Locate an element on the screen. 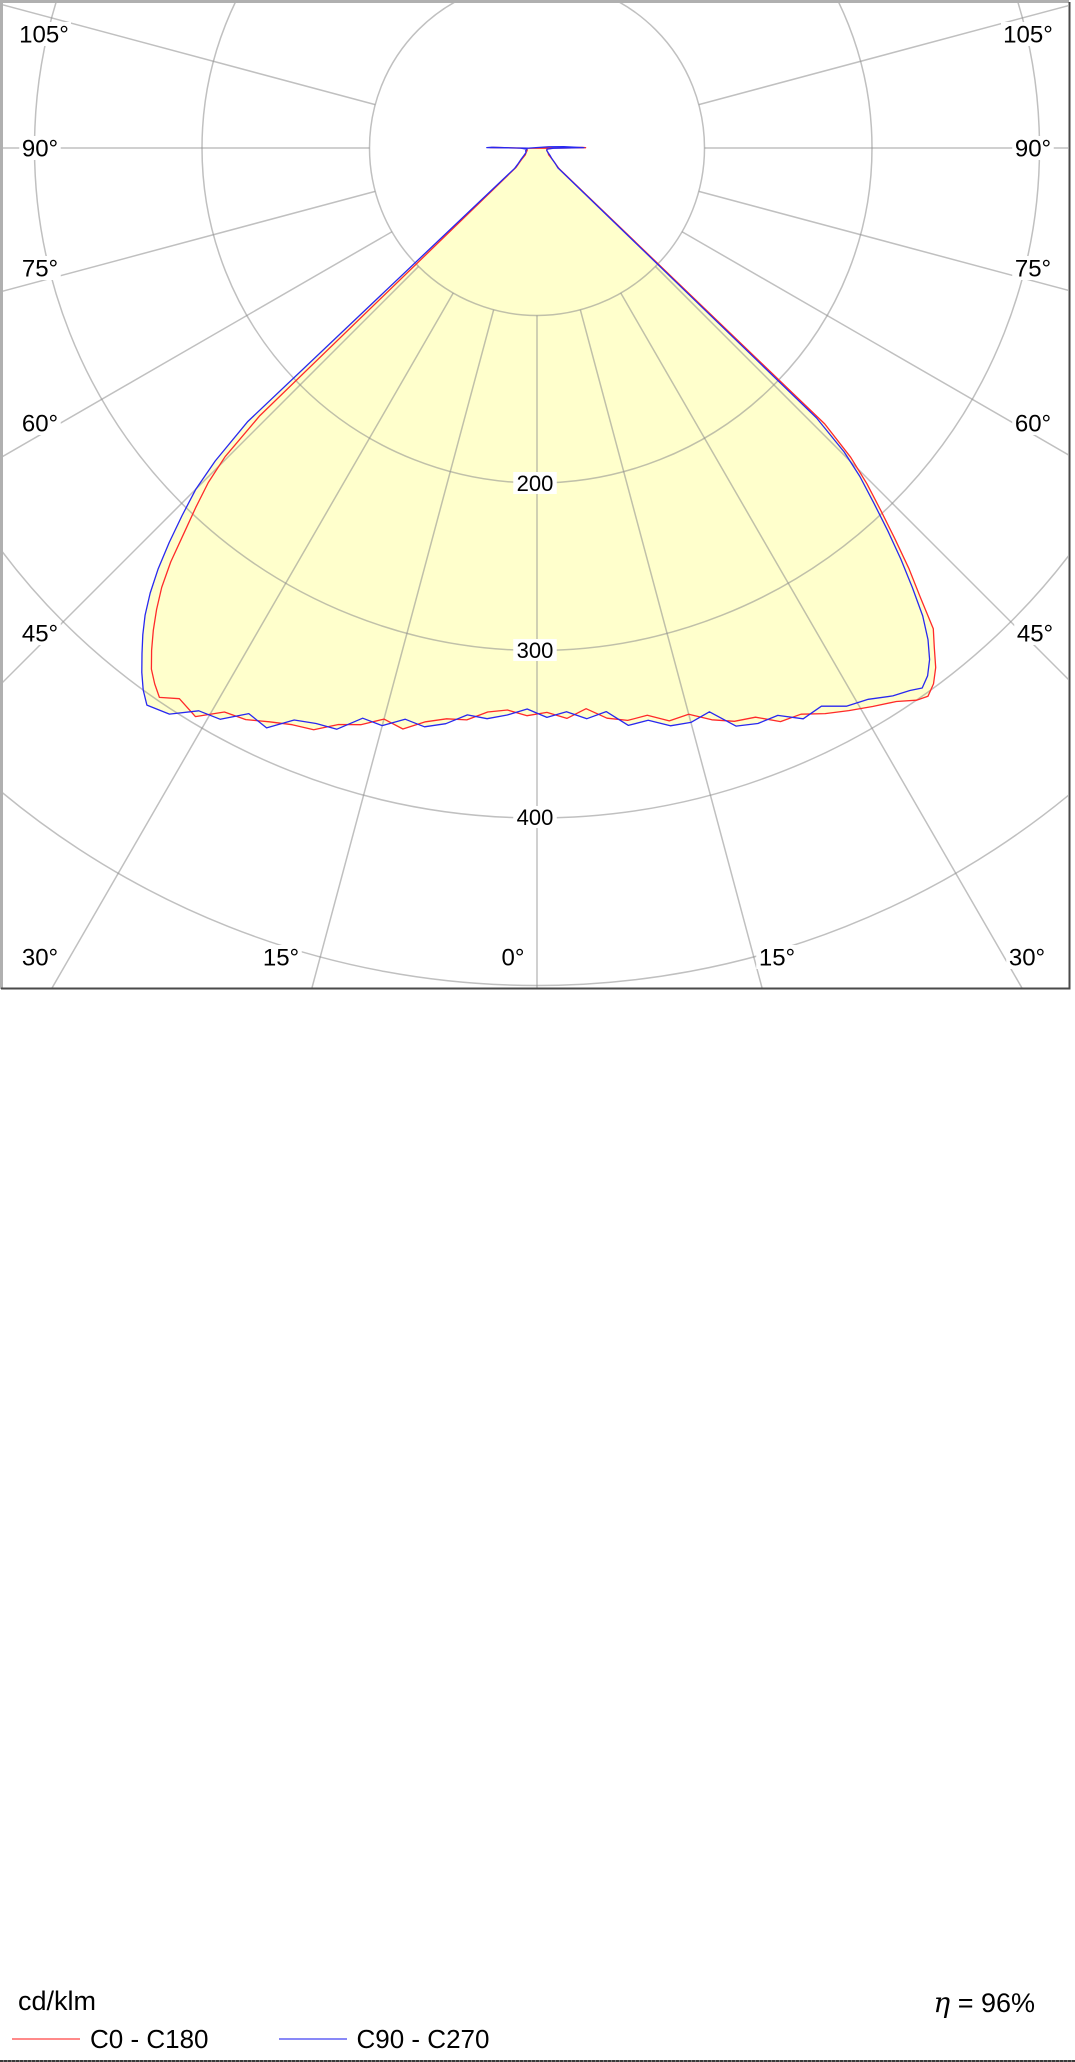 The height and width of the screenshot is (2062, 1075). eta-value: = 96% is located at coordinates (996, 2003).